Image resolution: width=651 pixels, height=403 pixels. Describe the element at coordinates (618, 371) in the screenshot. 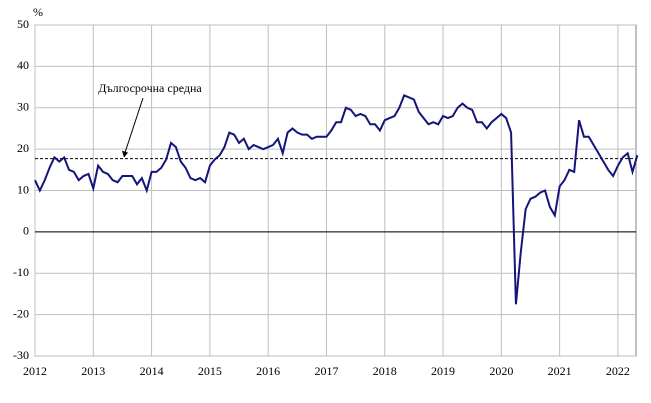

I see `x-tick-label: 2022` at that location.